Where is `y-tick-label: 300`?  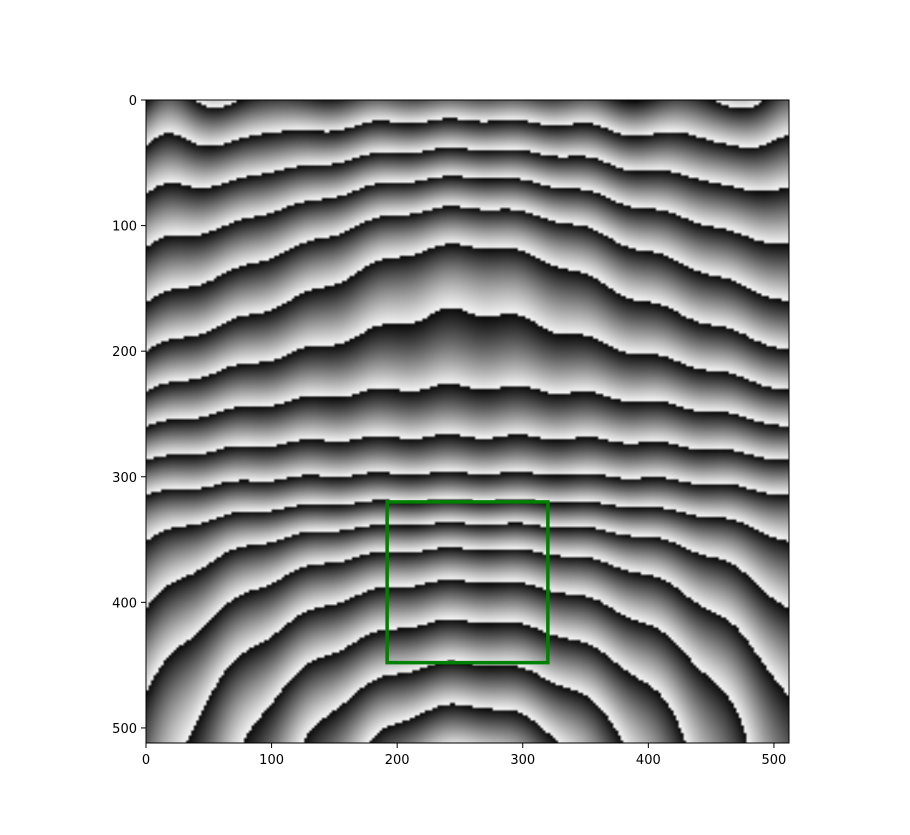
y-tick-label: 300 is located at coordinates (124, 478).